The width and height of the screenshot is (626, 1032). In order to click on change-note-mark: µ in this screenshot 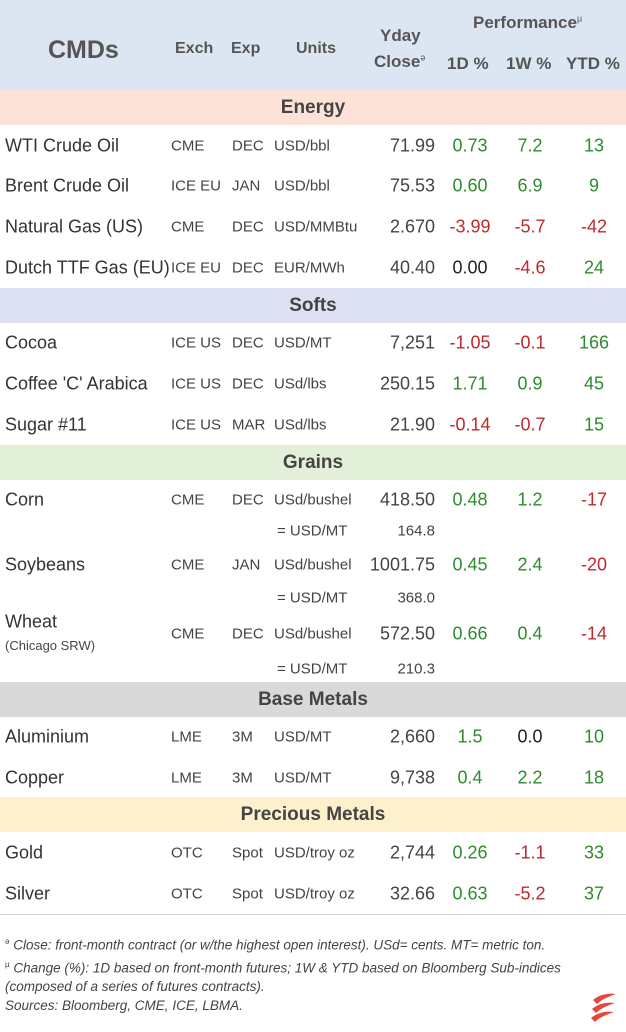, I will do `click(7, 964)`.